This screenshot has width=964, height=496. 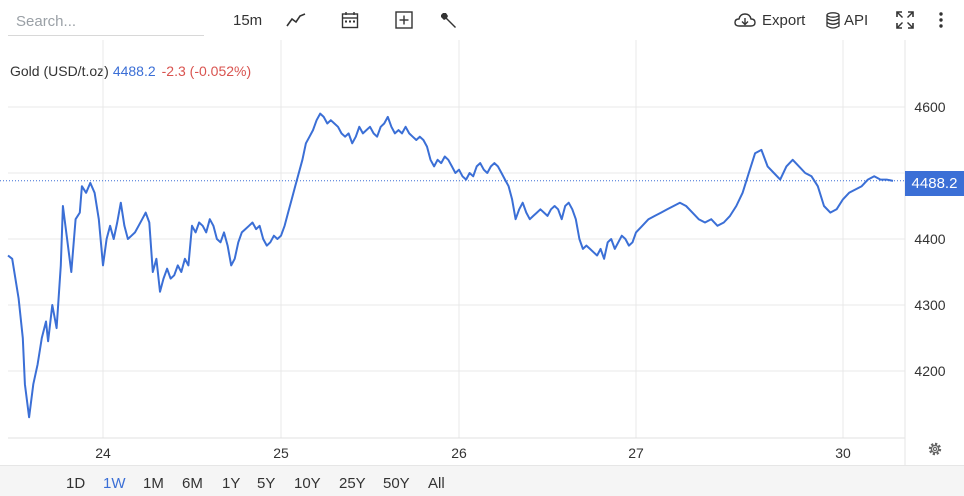 I want to click on chart-settings-button, so click(x=935, y=451).